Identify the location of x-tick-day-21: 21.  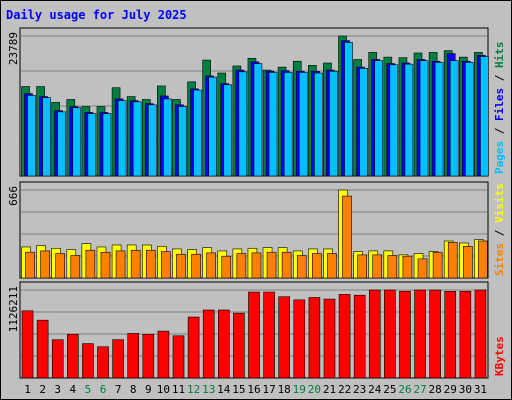
(329, 389).